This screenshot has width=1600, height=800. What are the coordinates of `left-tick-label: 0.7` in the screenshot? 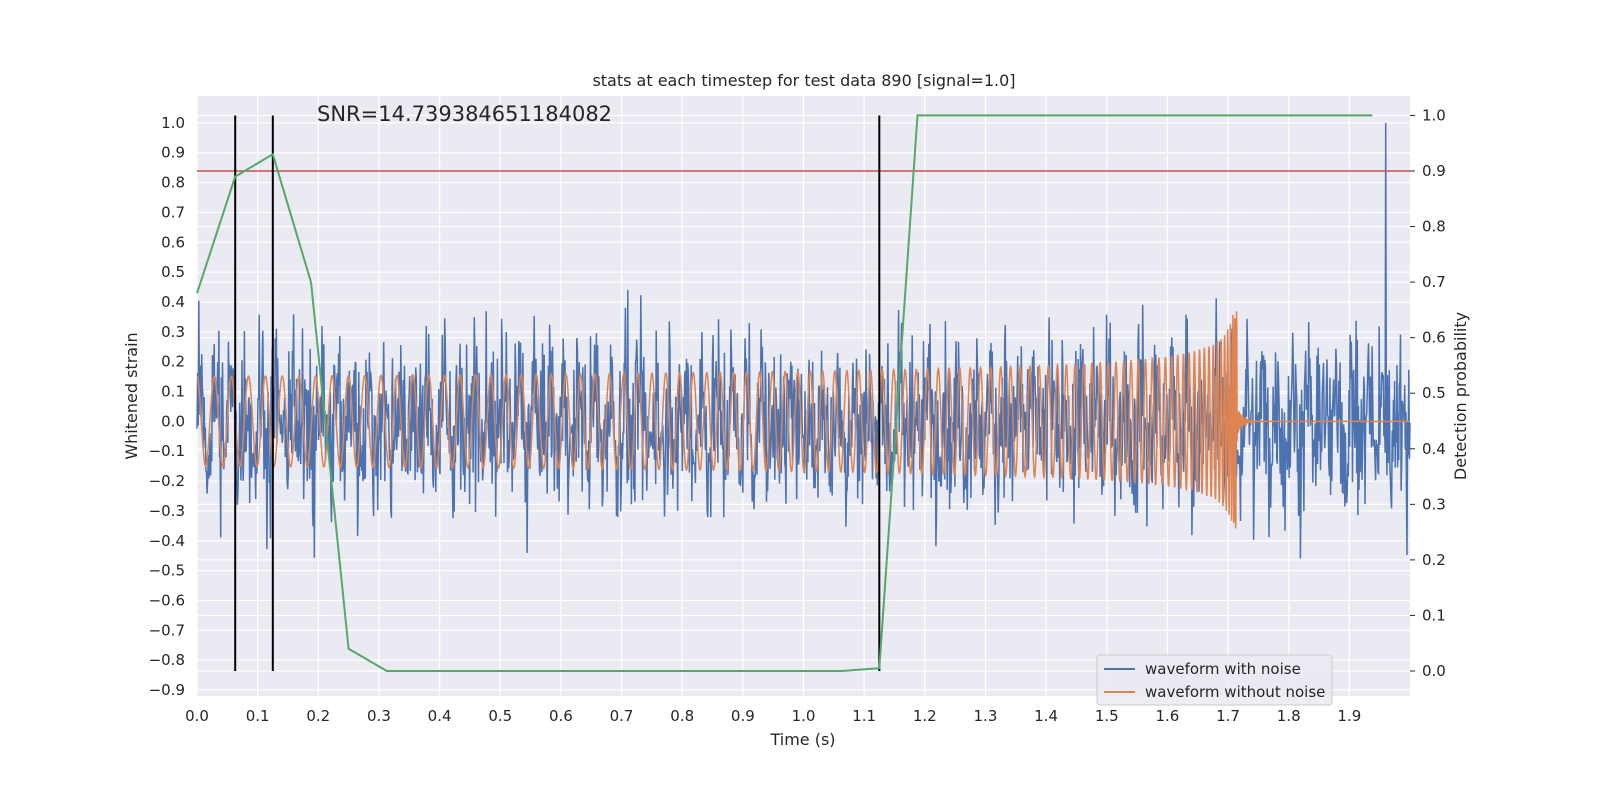 It's located at (173, 212).